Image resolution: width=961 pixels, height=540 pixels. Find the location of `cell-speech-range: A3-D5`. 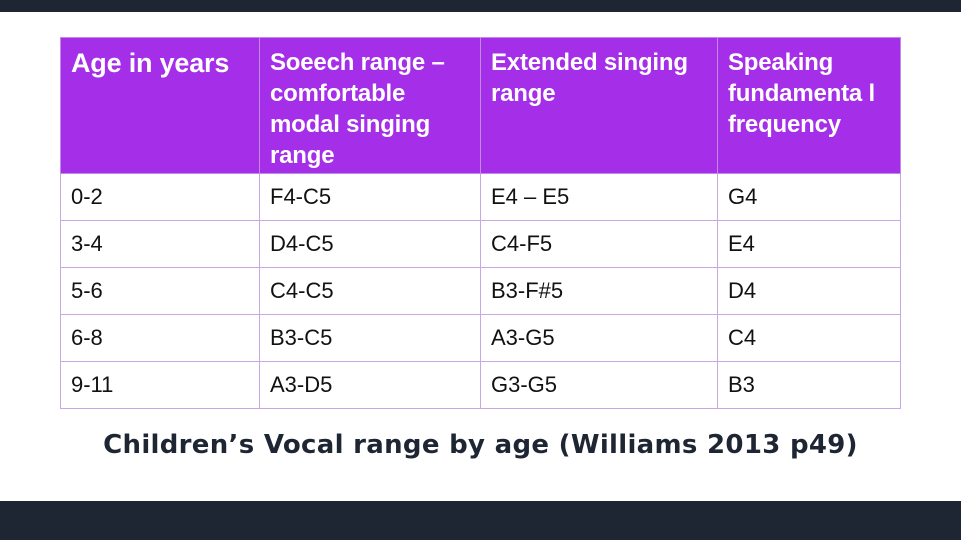

cell-speech-range: A3-D5 is located at coordinates (370, 385).